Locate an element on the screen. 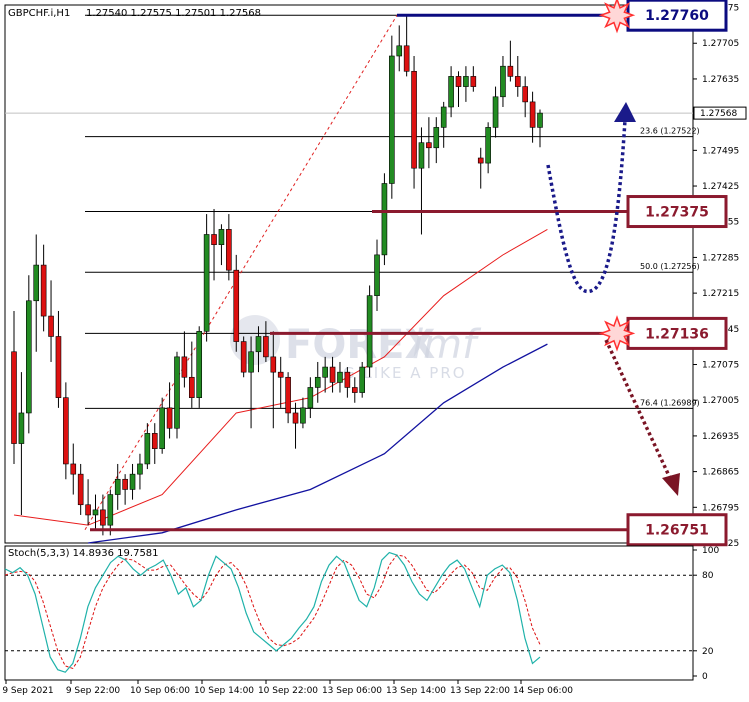 The width and height of the screenshot is (749, 702). y-tick-label: 1.26935 is located at coordinates (720, 437).